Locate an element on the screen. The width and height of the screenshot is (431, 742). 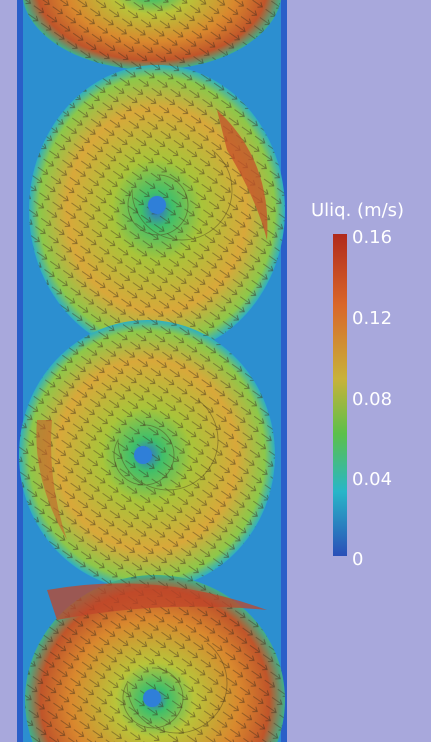
colorbar-tick-label: 0 is located at coordinates (358, 559).